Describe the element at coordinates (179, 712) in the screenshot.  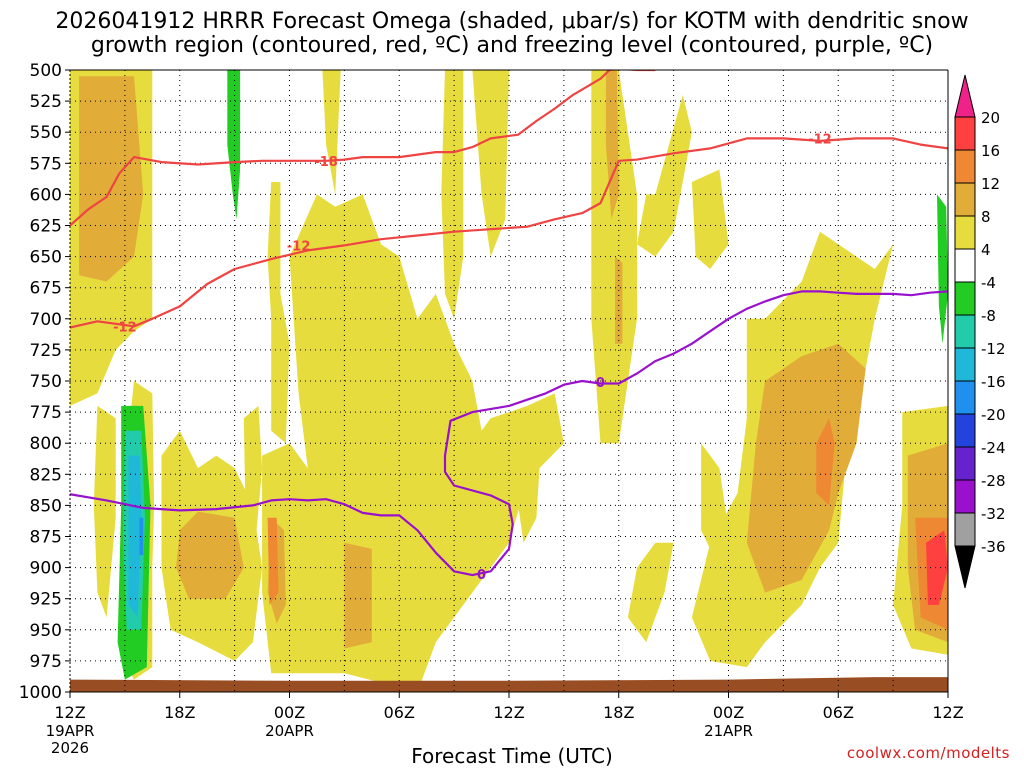
I see `x-tick-label-6: 18Z` at that location.